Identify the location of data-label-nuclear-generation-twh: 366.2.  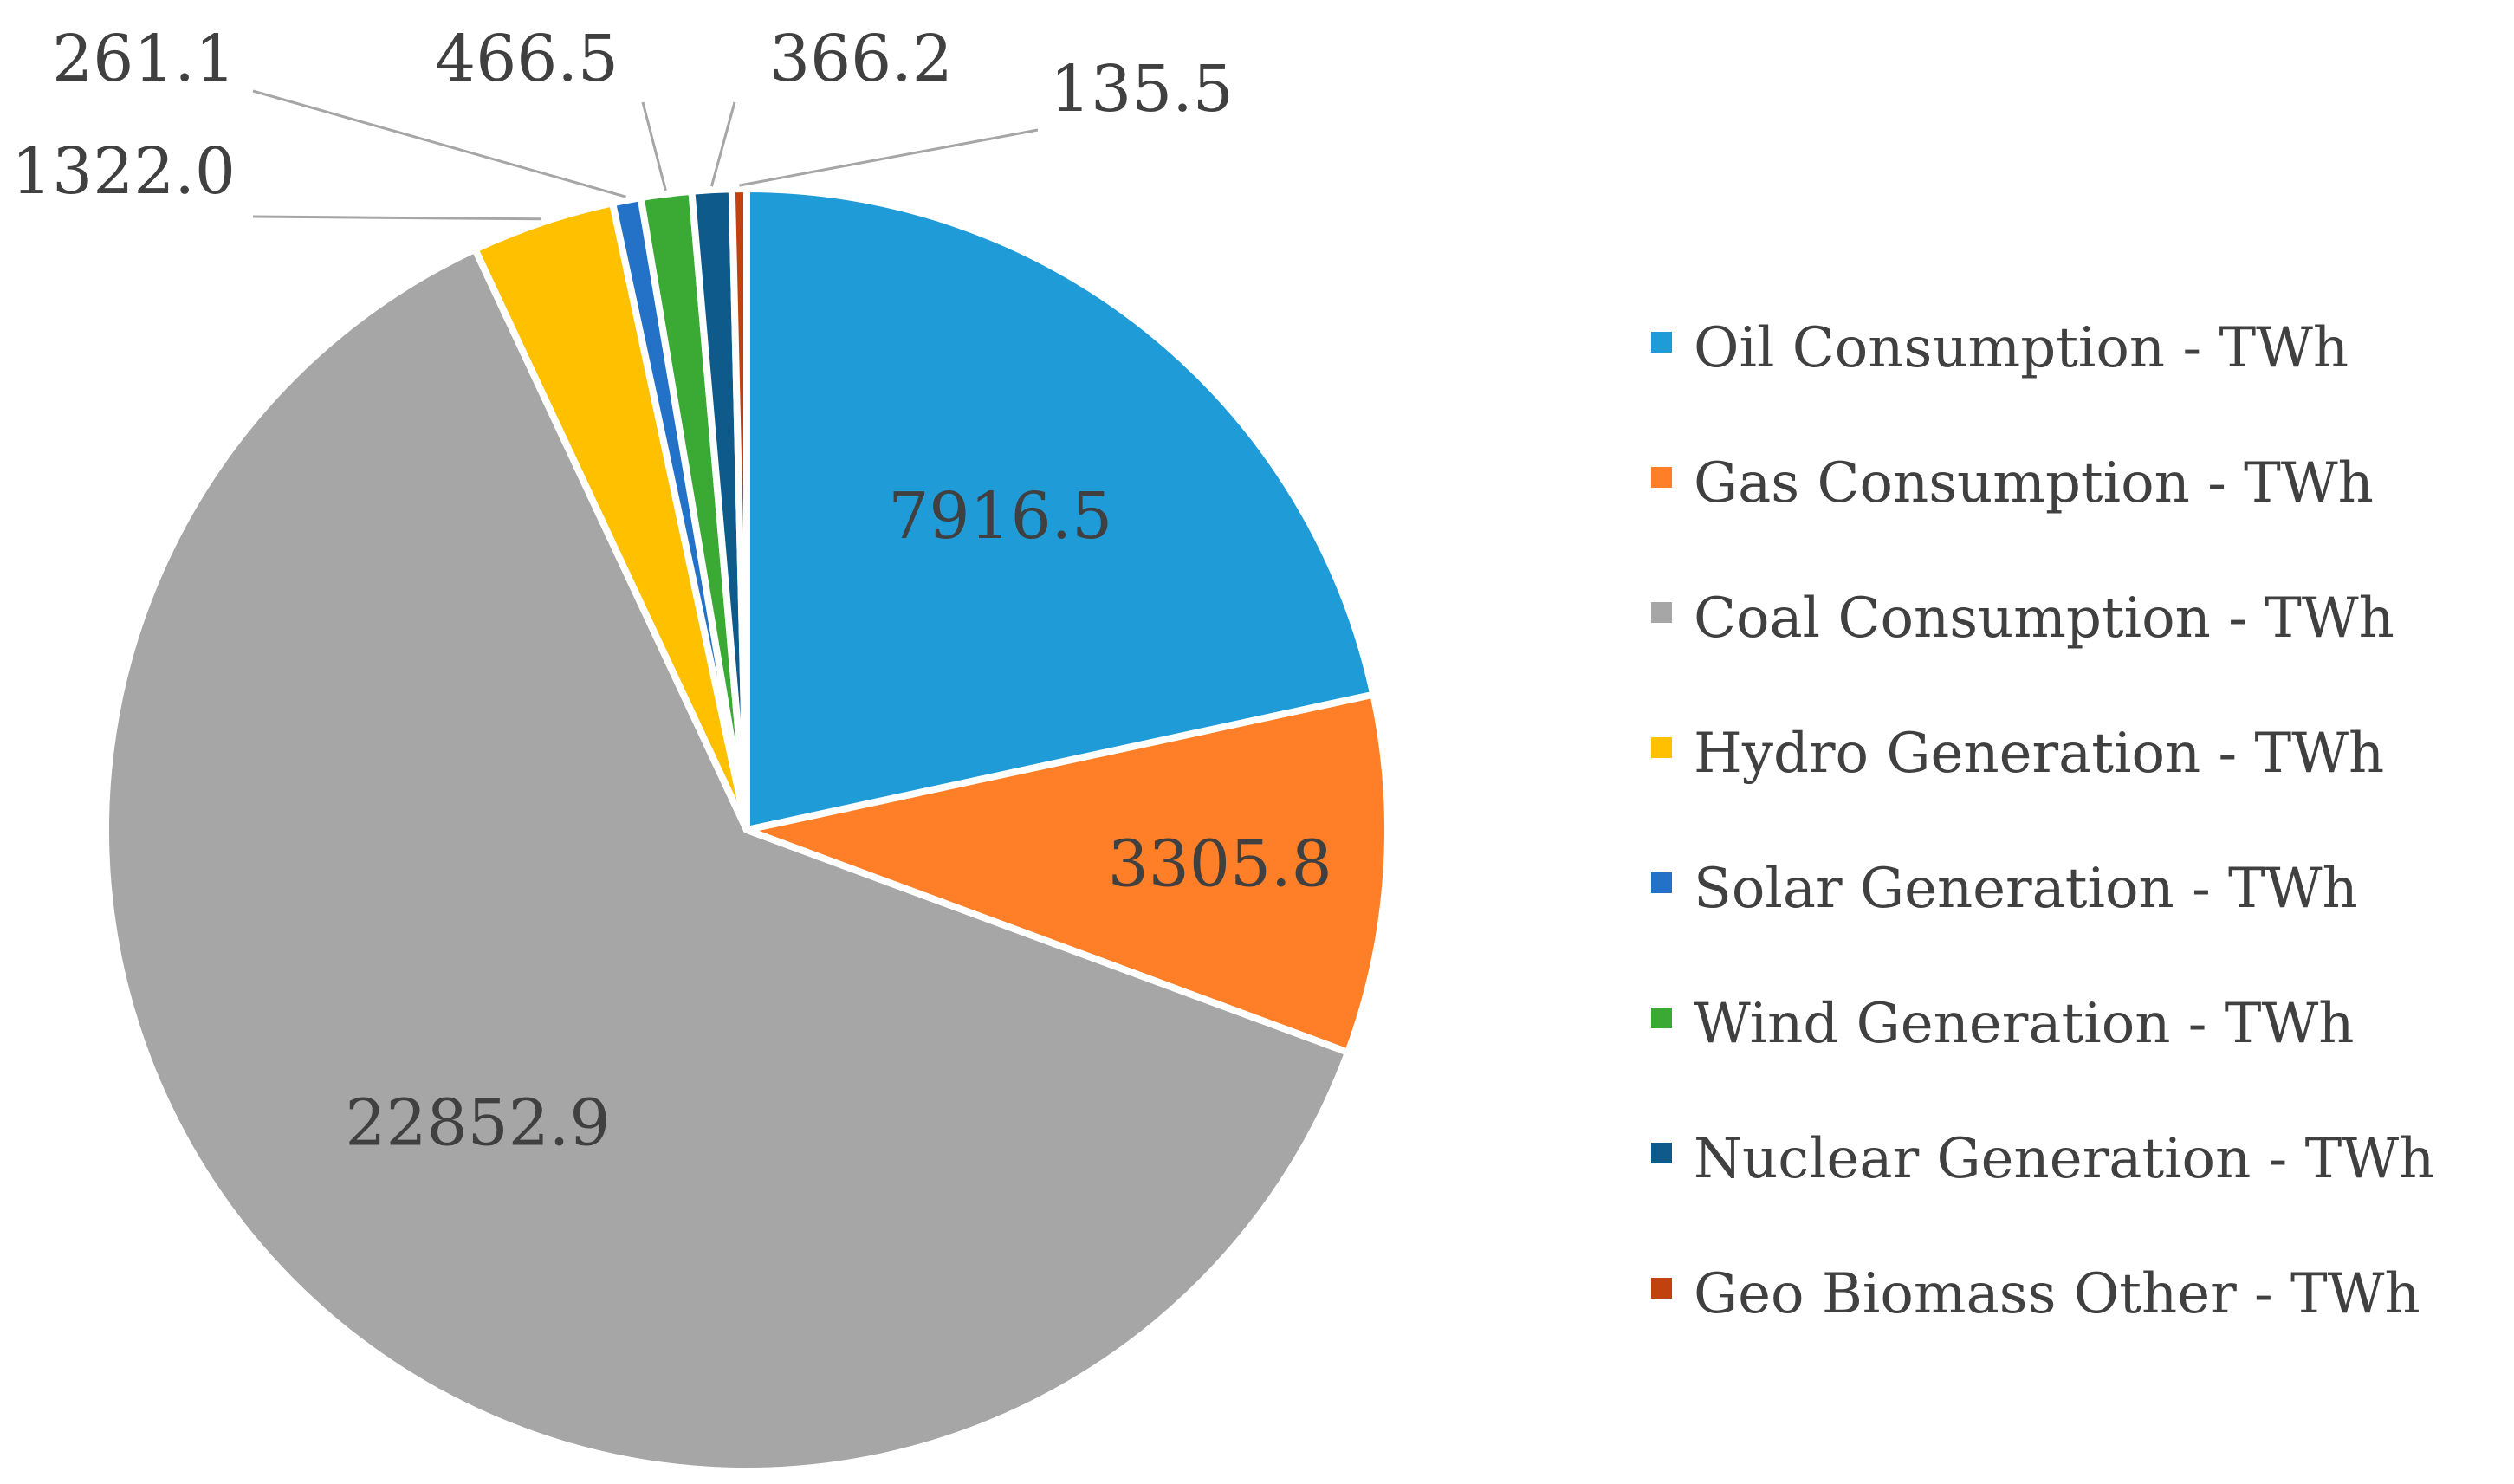
(861, 59).